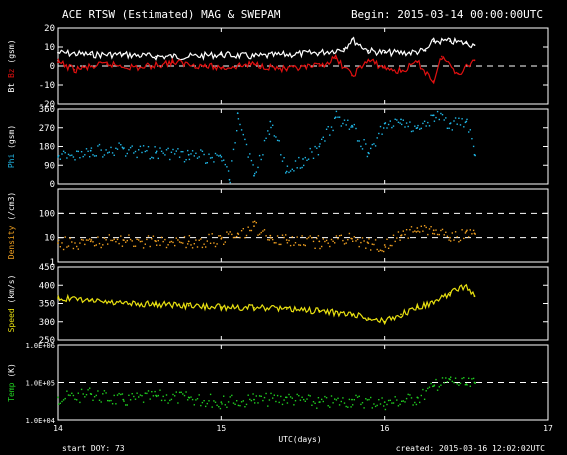 This screenshot has height=455, width=567. I want to click on y-tick-label: 350, so click(47, 305).